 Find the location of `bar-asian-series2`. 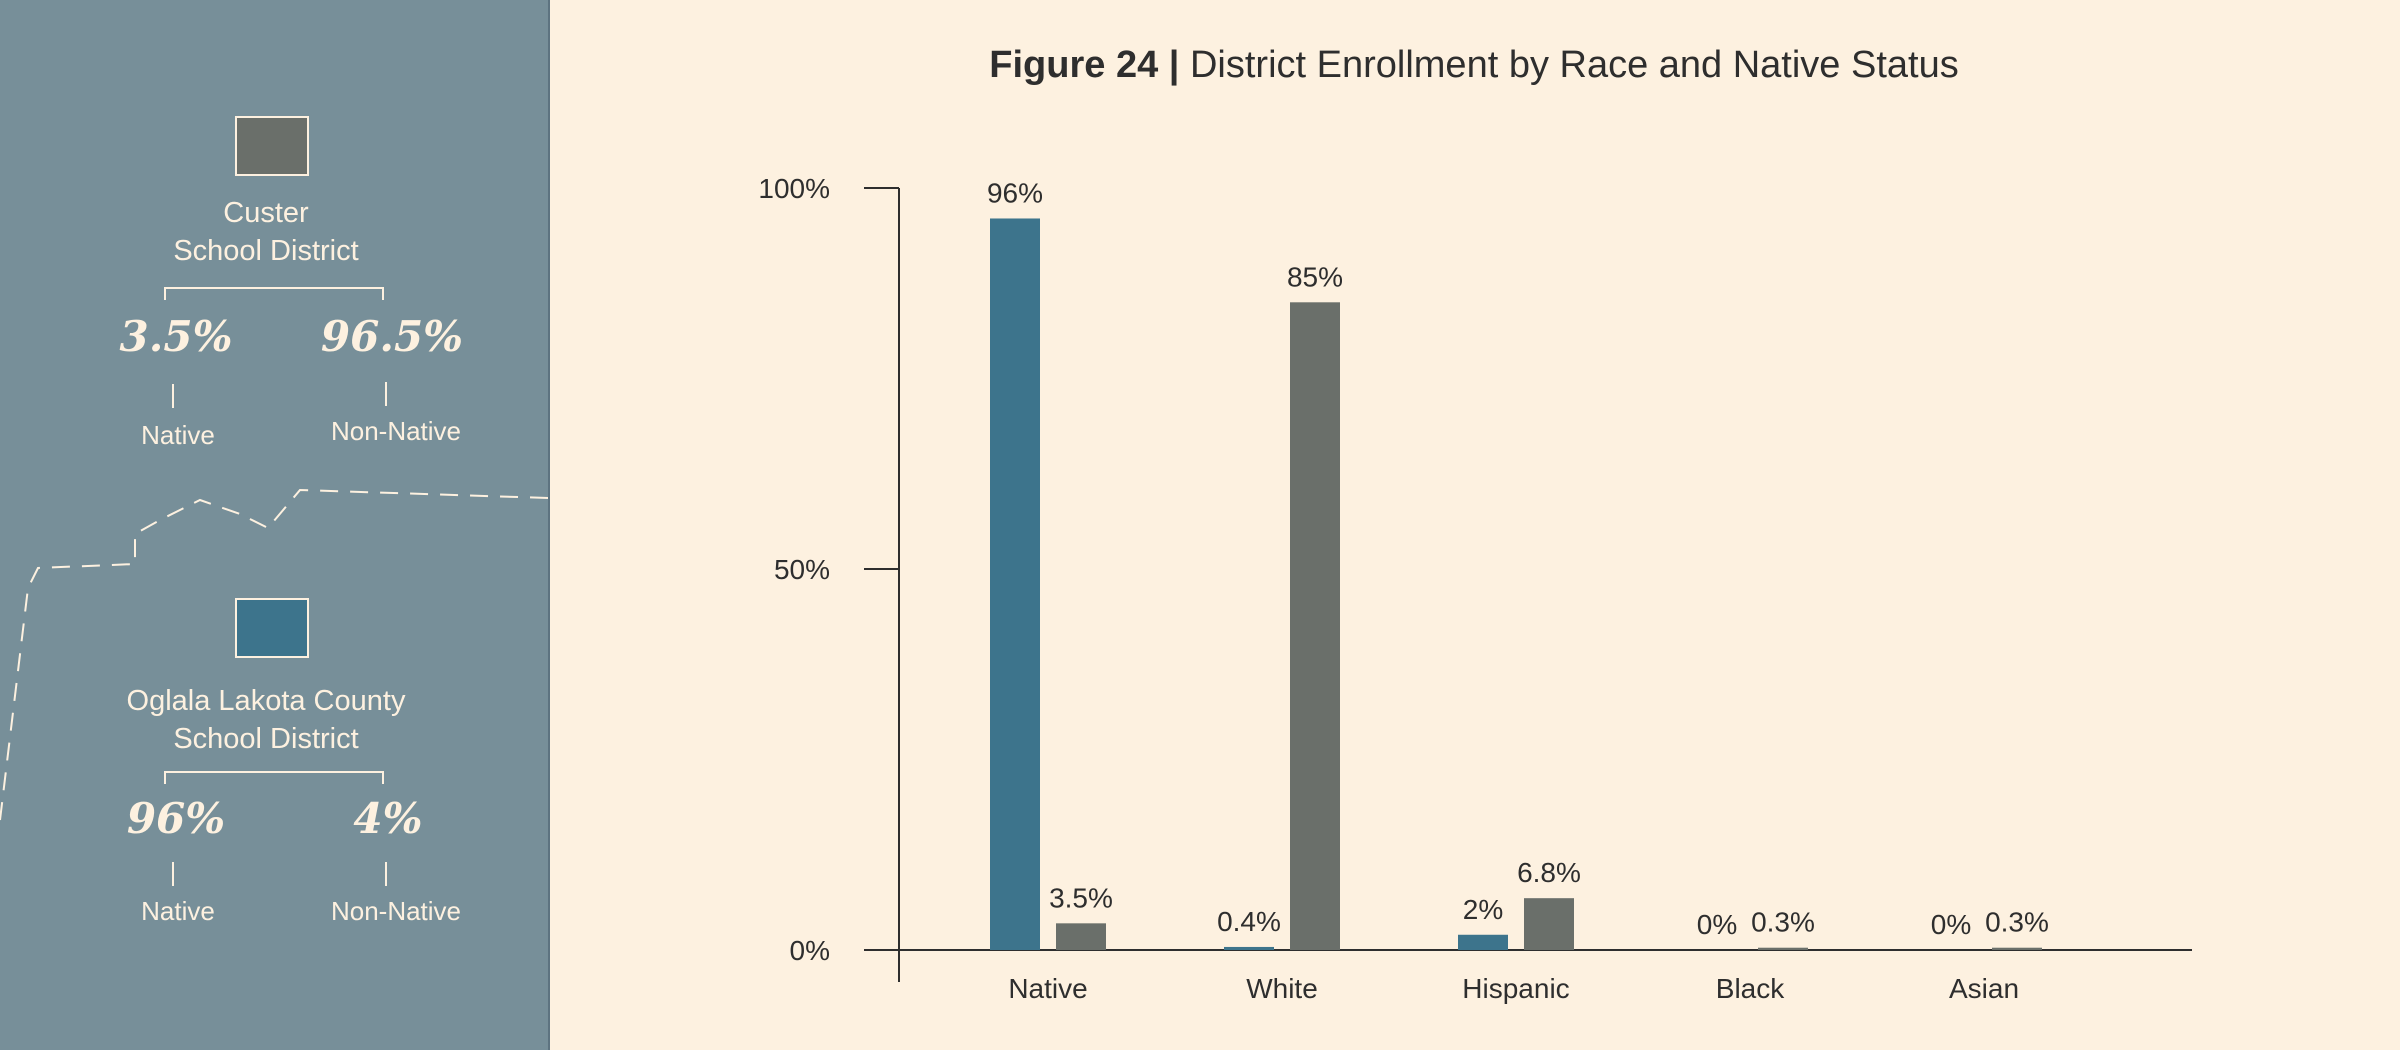

bar-asian-series2 is located at coordinates (2017, 948).